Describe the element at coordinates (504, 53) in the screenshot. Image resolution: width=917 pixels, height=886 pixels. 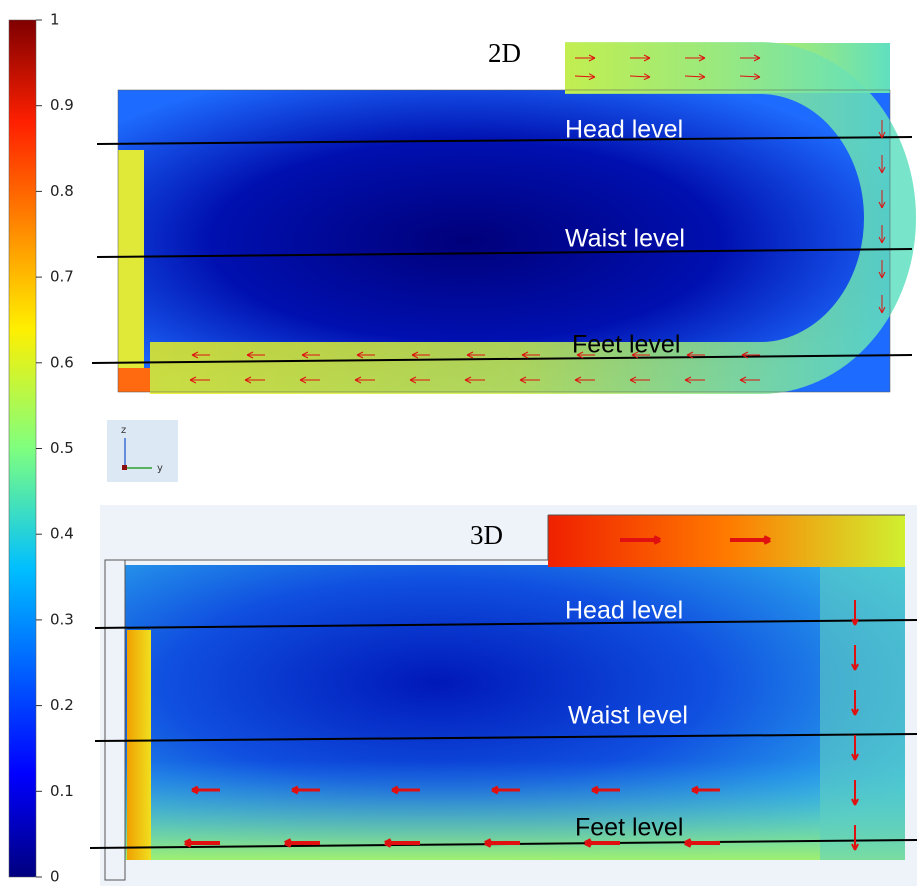
I see `panel-label: 2D` at that location.